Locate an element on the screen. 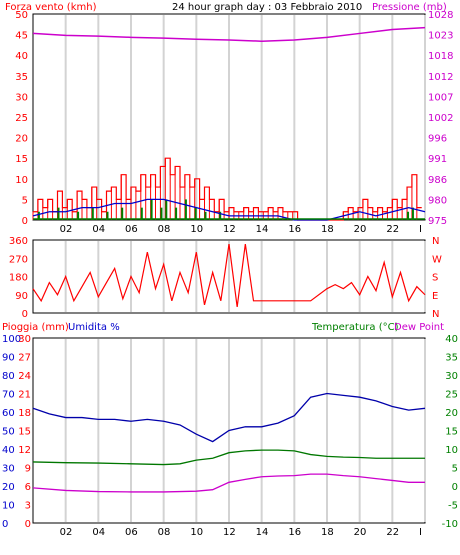  wind-time-axis: 02 04 06 08 10 12 14 16 18 20 22 I is located at coordinates (241, 229).